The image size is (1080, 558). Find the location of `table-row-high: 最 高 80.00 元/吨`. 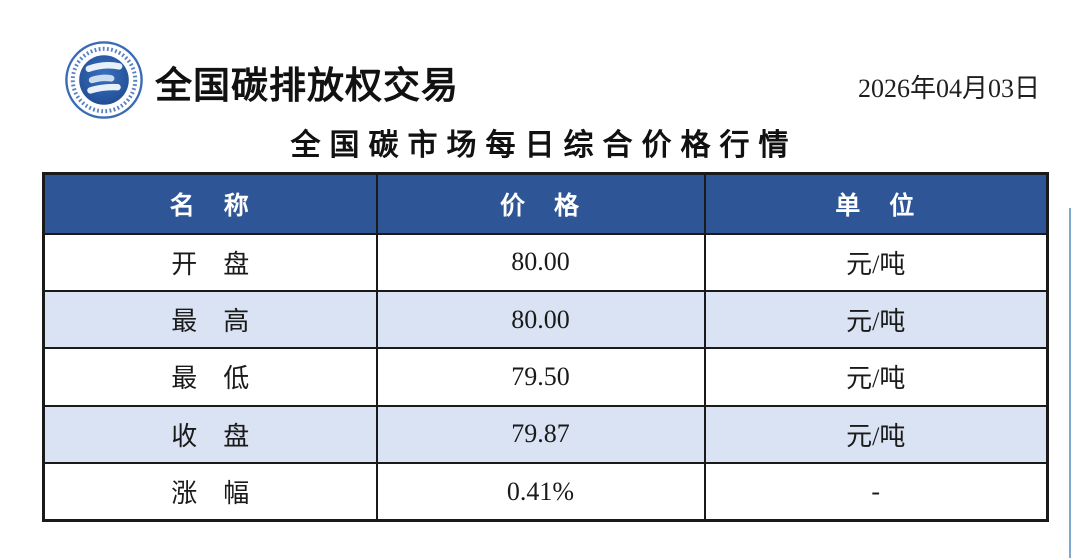

table-row-high: 最 高 80.00 元/吨 is located at coordinates (545, 319).